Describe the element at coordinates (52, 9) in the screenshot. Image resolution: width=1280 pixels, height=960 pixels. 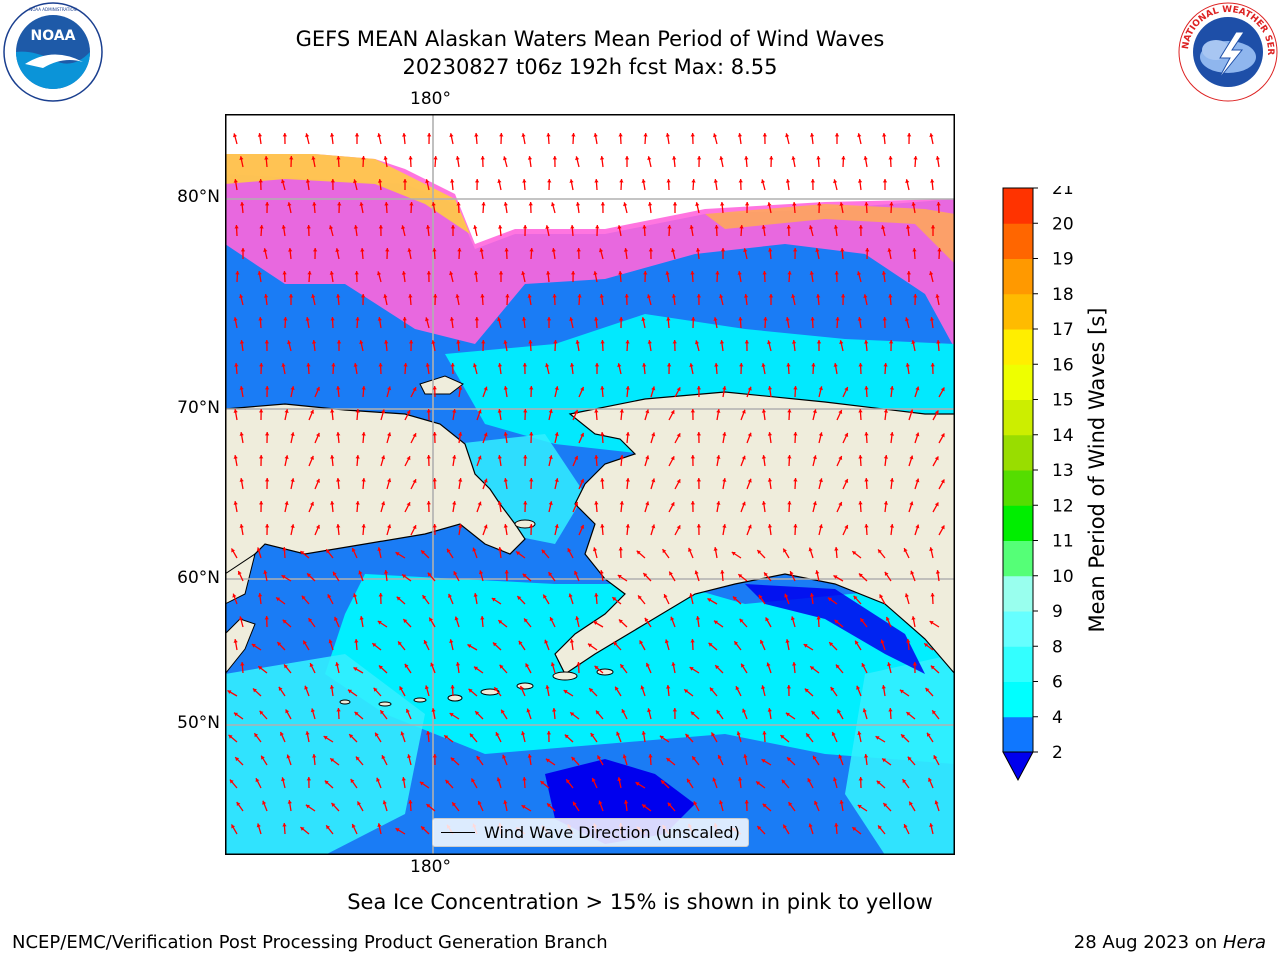
I see `svg-text: NOAA ADMINISTRATION` at that location.